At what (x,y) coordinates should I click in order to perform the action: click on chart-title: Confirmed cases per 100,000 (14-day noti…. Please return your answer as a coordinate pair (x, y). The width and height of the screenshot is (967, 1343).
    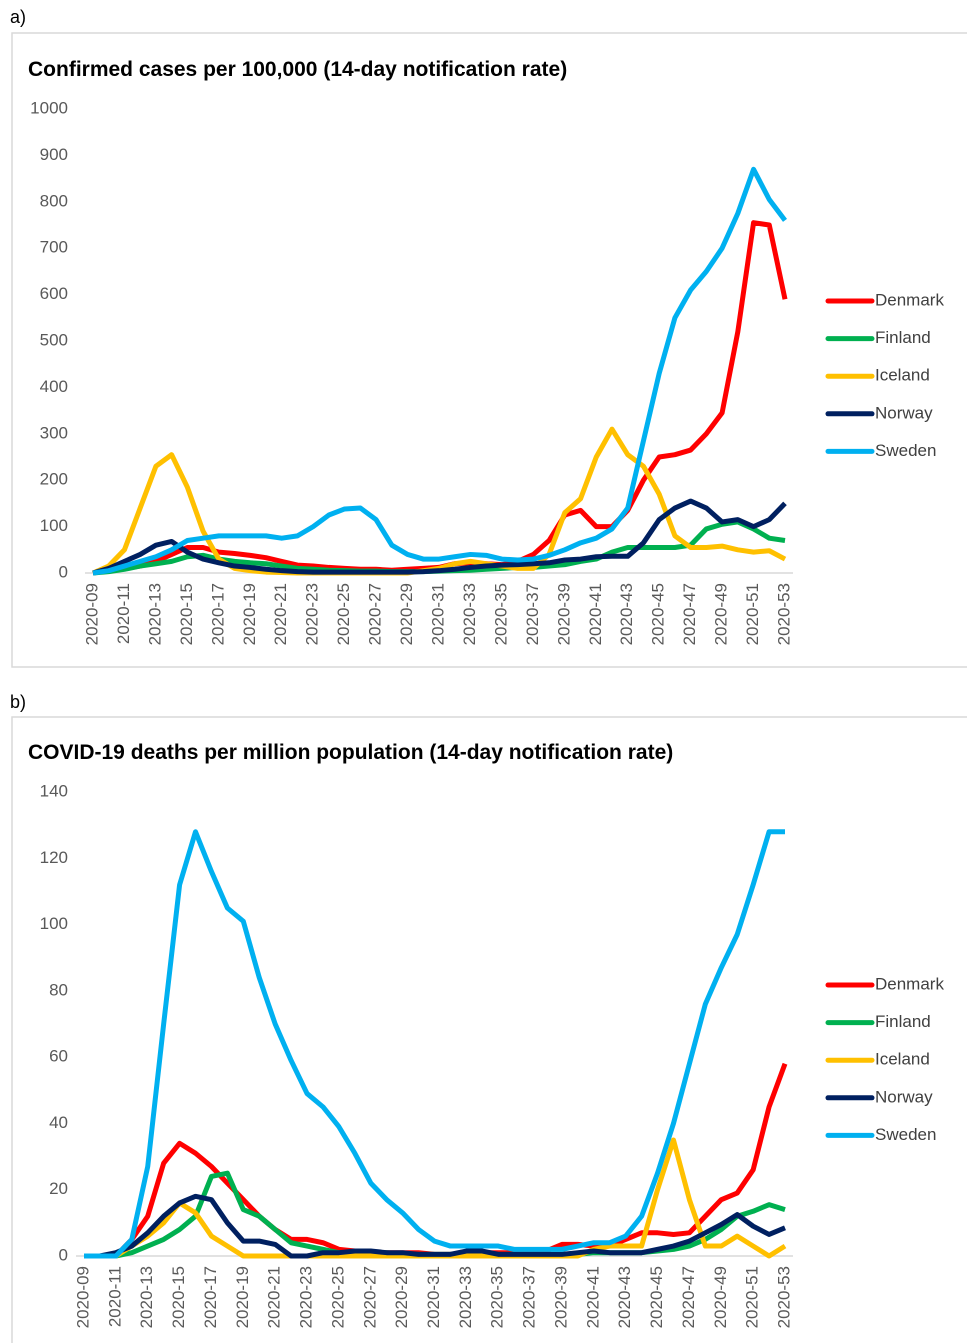
    Looking at the image, I should click on (297, 69).